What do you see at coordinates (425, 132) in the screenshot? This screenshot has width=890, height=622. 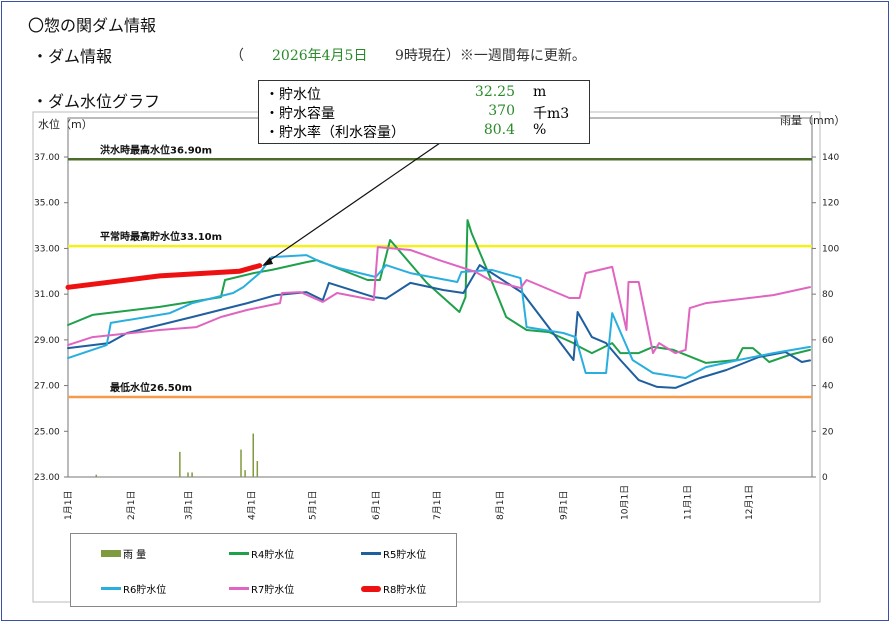 I see `status-row-rate: ・貯水率（利水容量） 80.4%` at bounding box center [425, 132].